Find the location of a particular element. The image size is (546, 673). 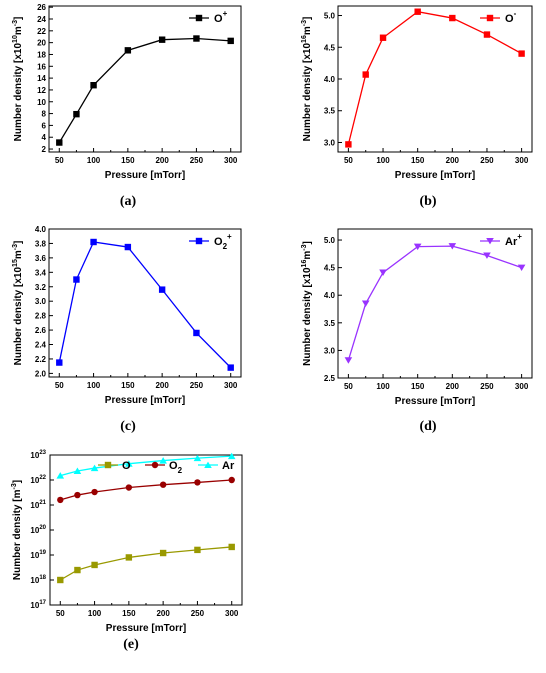

y-tick-label: 24 is located at coordinates (41, 19).